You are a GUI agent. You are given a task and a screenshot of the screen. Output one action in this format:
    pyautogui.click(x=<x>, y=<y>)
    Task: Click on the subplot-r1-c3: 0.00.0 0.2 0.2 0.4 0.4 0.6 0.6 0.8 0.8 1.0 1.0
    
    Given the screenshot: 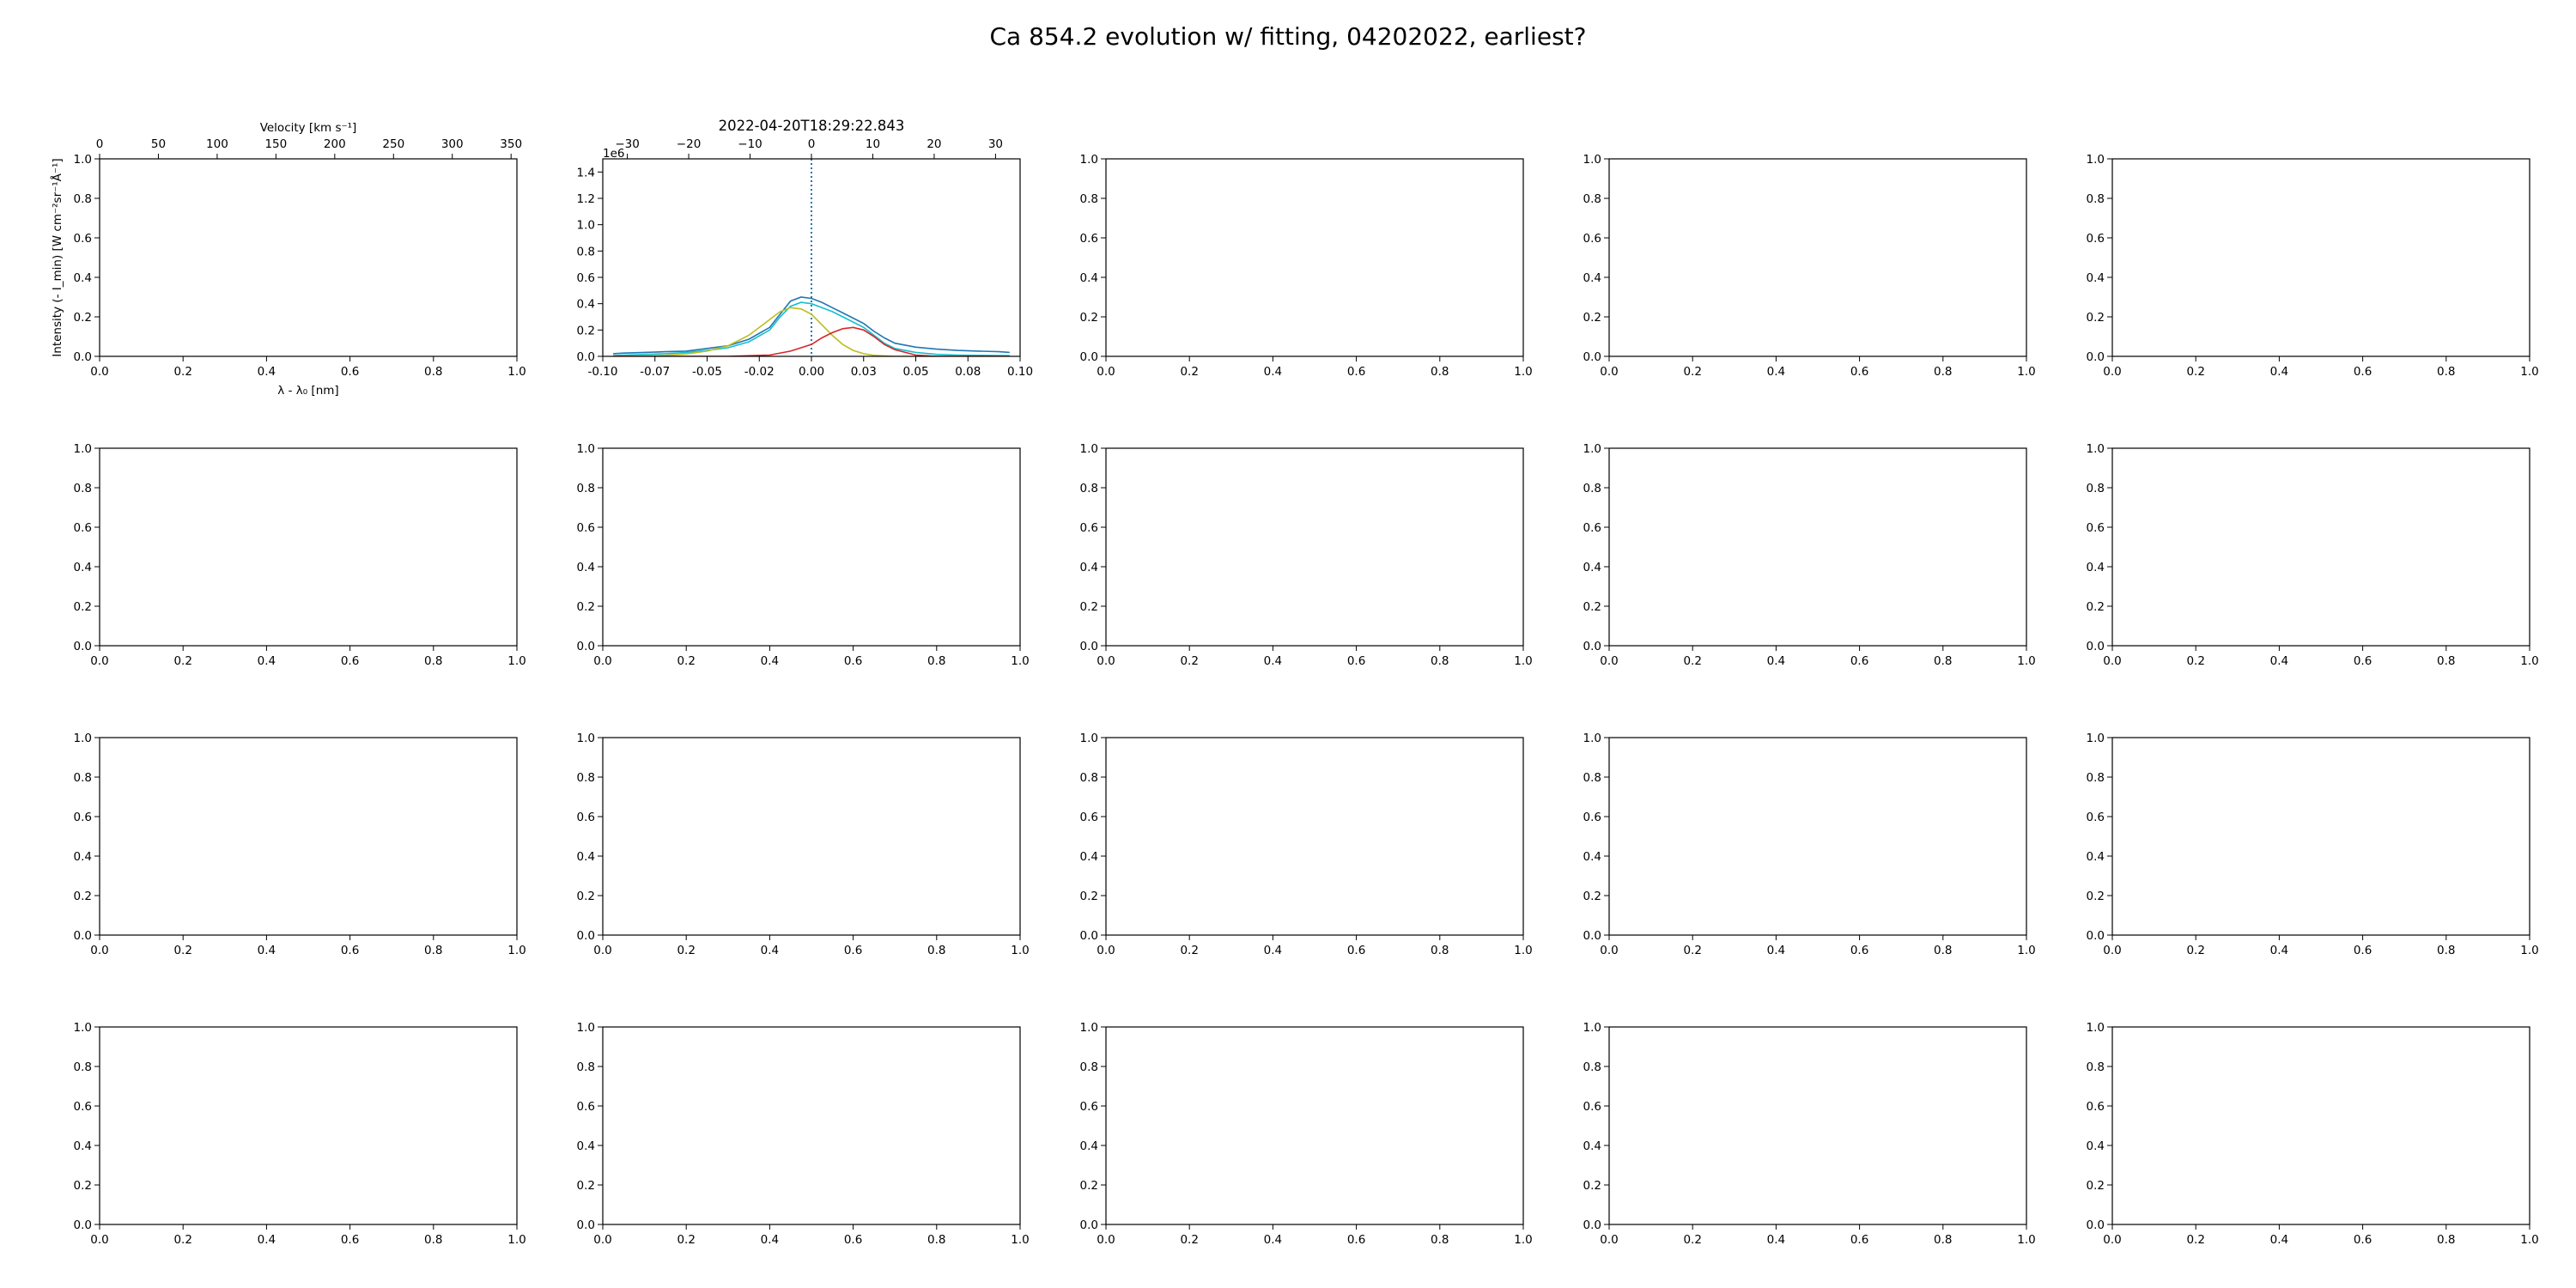 What is the action you would take?
    pyautogui.click(x=1306, y=266)
    